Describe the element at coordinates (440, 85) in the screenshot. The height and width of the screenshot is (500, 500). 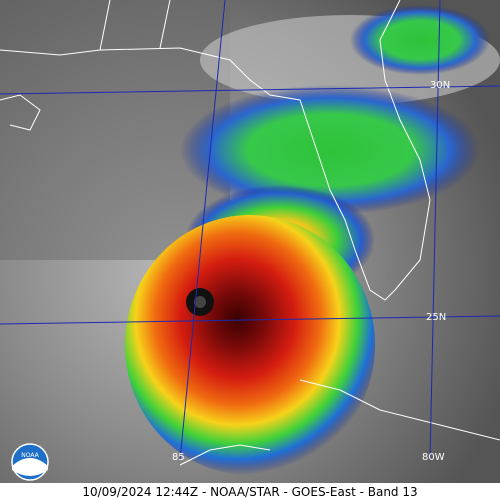
I see `grid-label: 30N` at that location.